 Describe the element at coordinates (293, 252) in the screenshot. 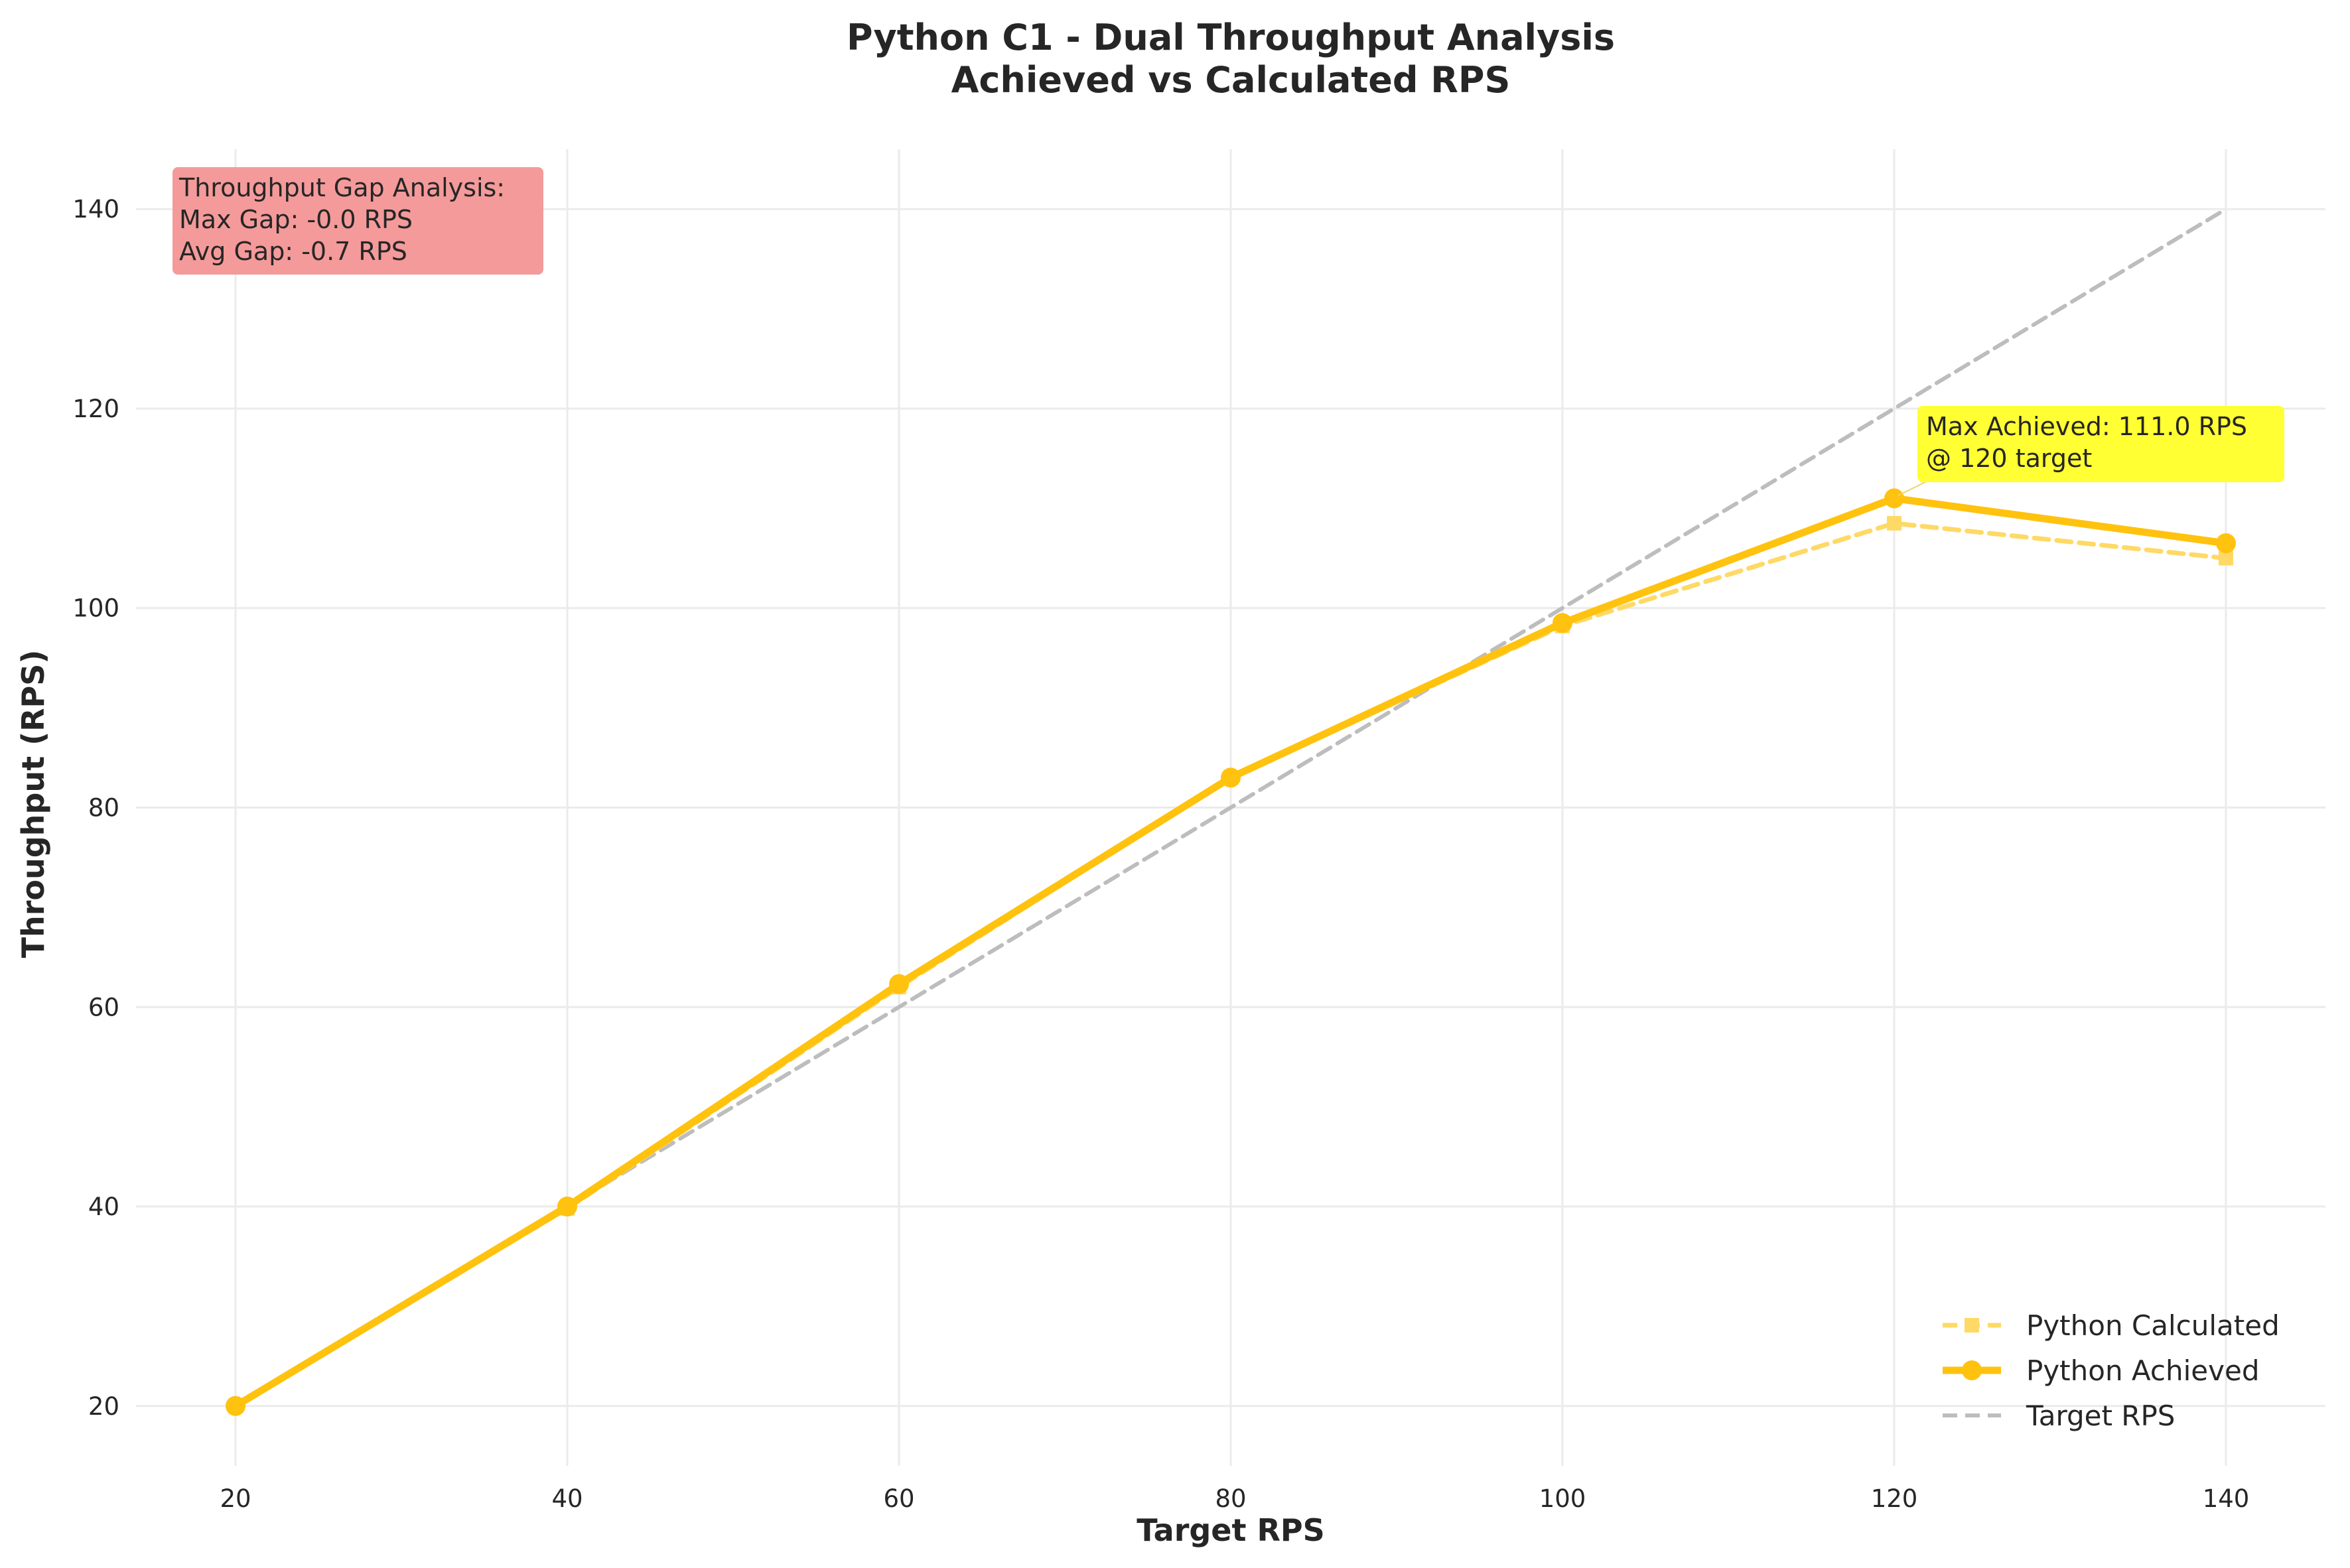

I see `gap-analysis-line-3: Avg Gap: -0.7 RPS` at that location.